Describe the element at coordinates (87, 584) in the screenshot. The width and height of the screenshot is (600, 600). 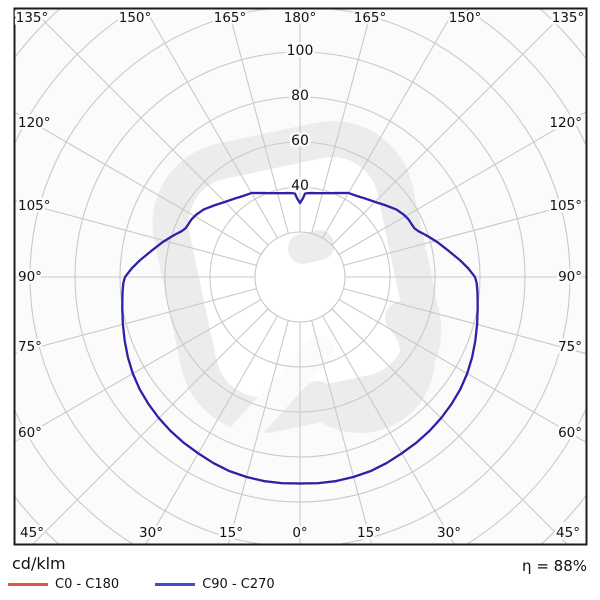
I see `legend-label-c0-c180: C0 - C180` at that location.